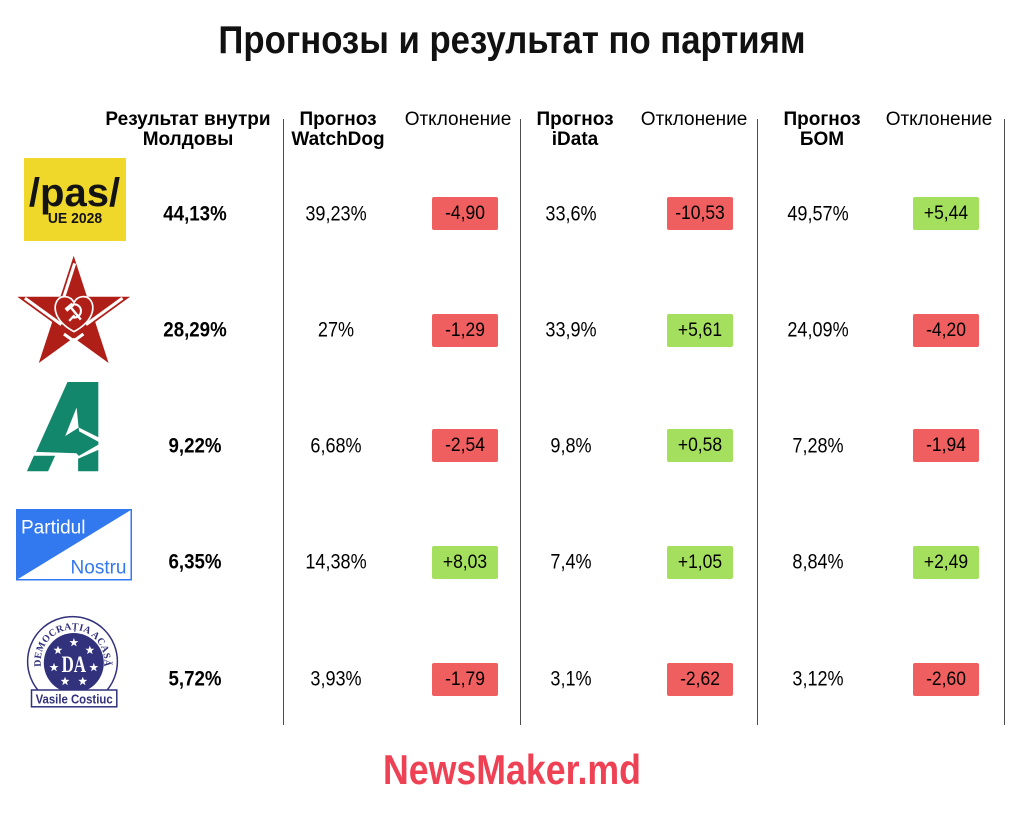  Describe the element at coordinates (53, 527) in the screenshot. I see `svg-text: Partidul` at that location.